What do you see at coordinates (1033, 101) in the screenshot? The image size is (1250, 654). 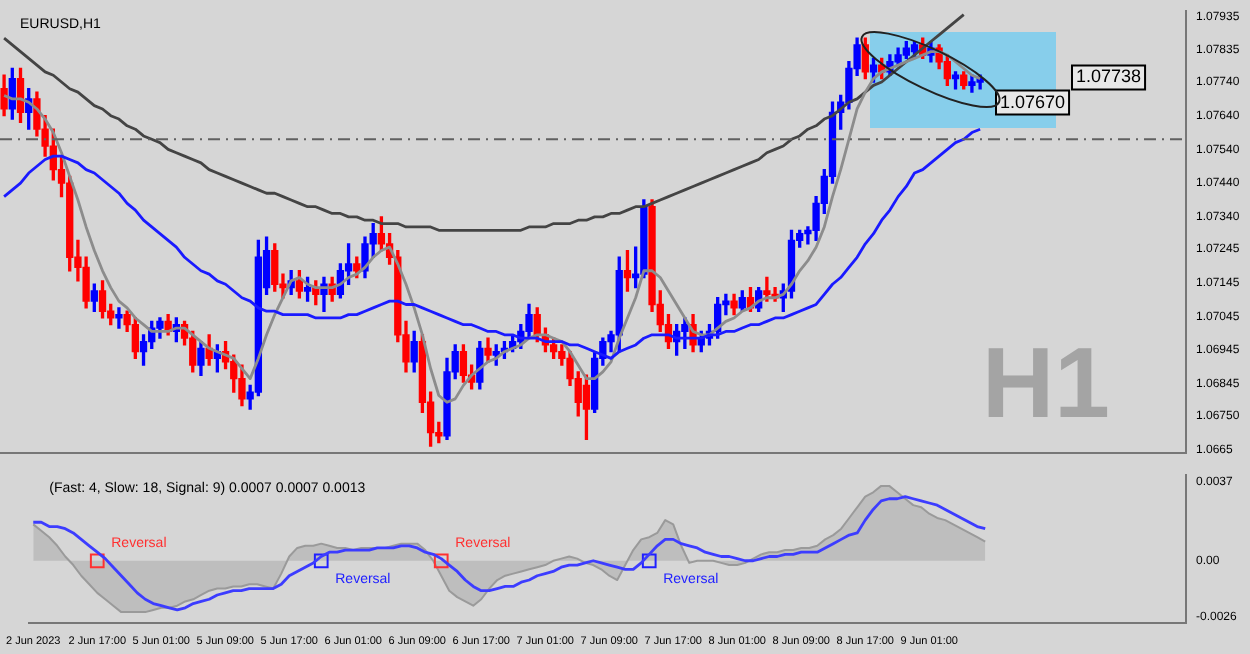 I see `text: 1.07670` at bounding box center [1033, 101].